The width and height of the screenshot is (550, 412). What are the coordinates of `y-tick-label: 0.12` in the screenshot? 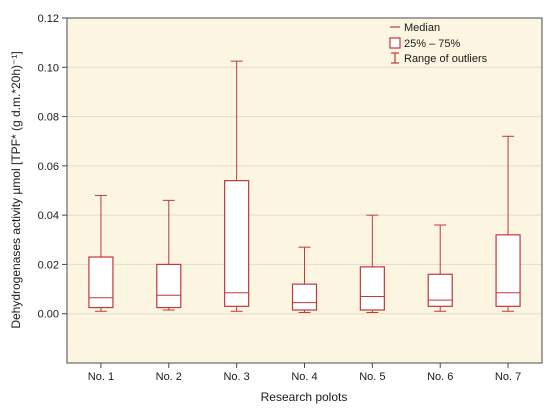 It's located at (48, 19).